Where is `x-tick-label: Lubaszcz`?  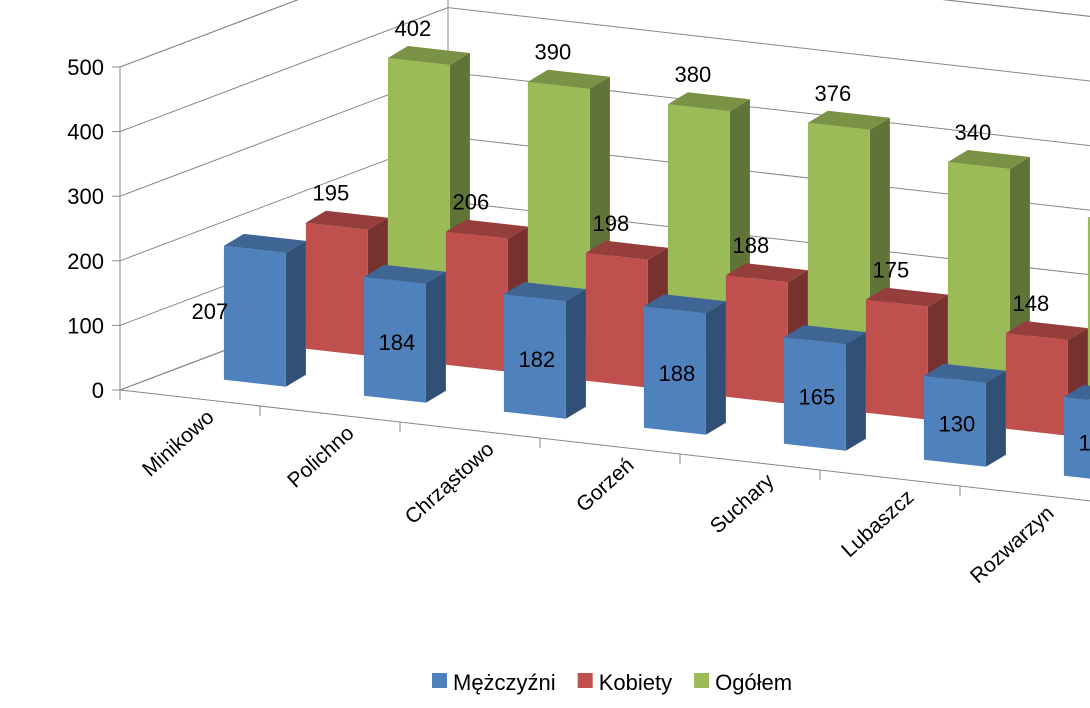 x-tick-label: Lubaszcz is located at coordinates (877, 524).